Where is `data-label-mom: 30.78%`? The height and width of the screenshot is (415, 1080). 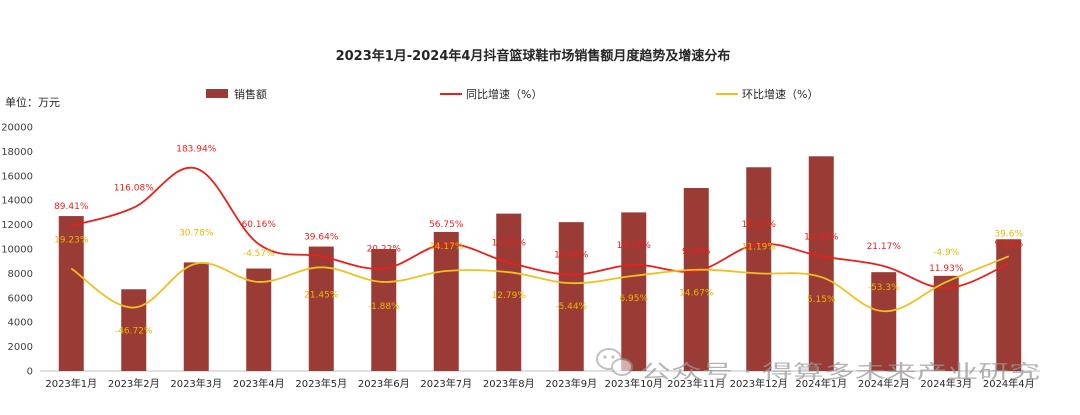
data-label-mom: 30.78% is located at coordinates (196, 234).